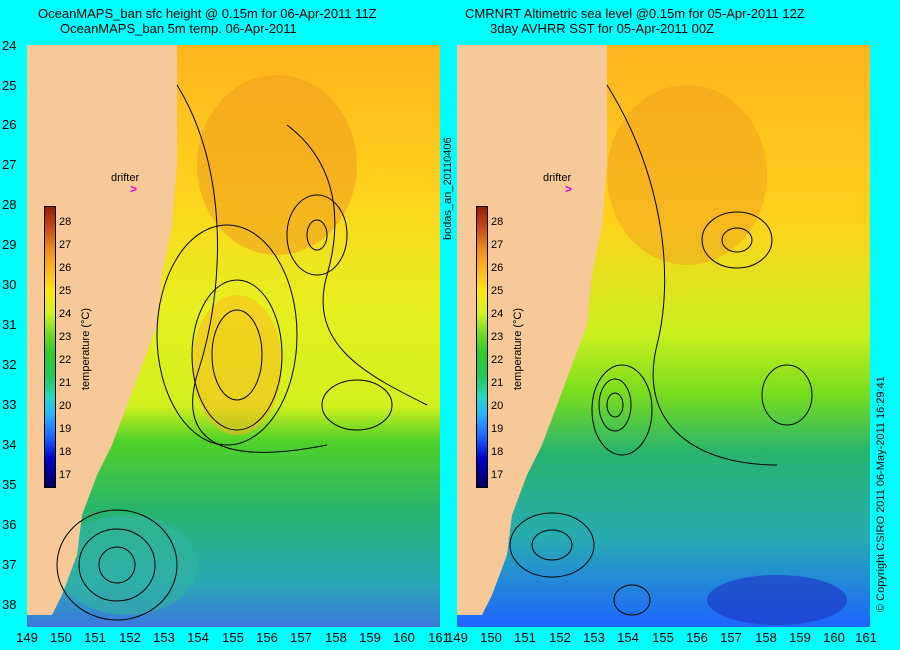 The width and height of the screenshot is (900, 650). I want to click on lat-tick: 25, so click(9, 85).